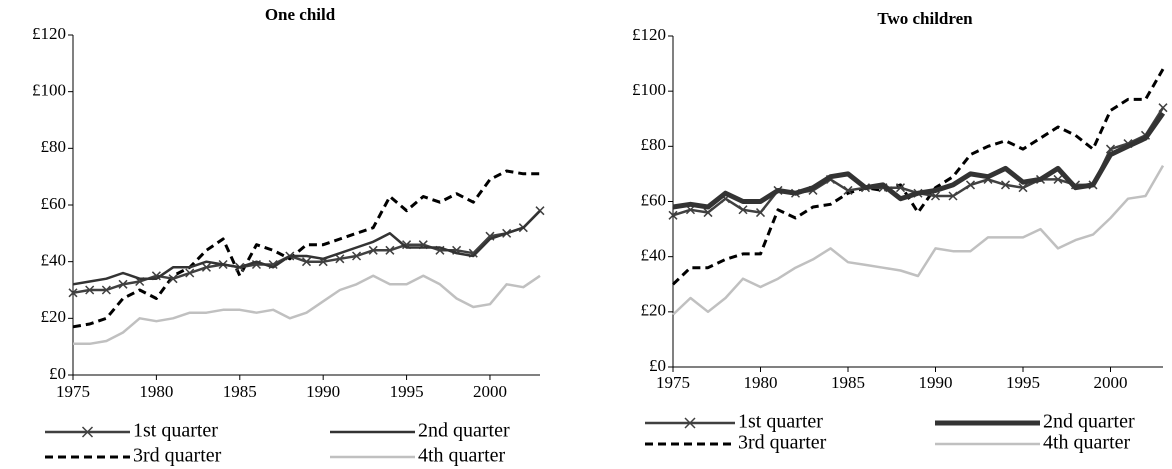 The width and height of the screenshot is (1172, 469). Describe the element at coordinates (925, 18) in the screenshot. I see `chart-title: Two children` at that location.